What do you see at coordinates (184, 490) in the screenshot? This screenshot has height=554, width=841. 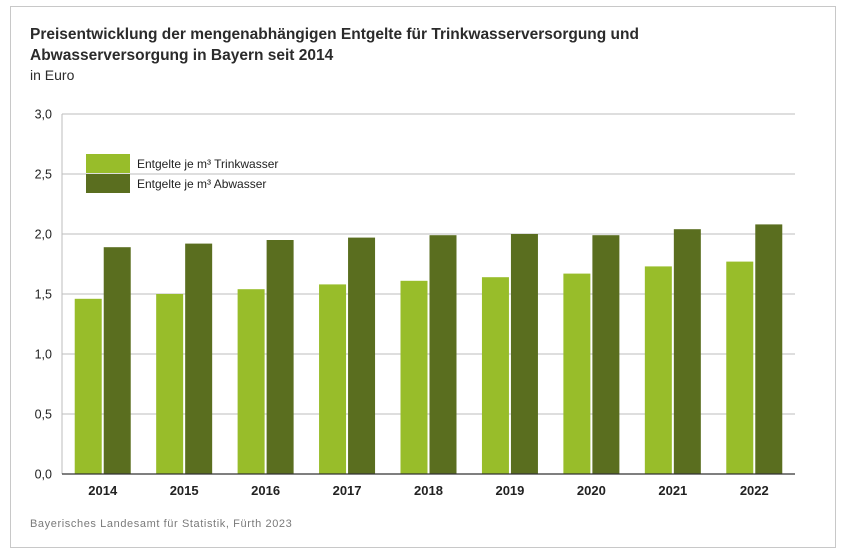 I see `x-tick-label: 2015` at bounding box center [184, 490].